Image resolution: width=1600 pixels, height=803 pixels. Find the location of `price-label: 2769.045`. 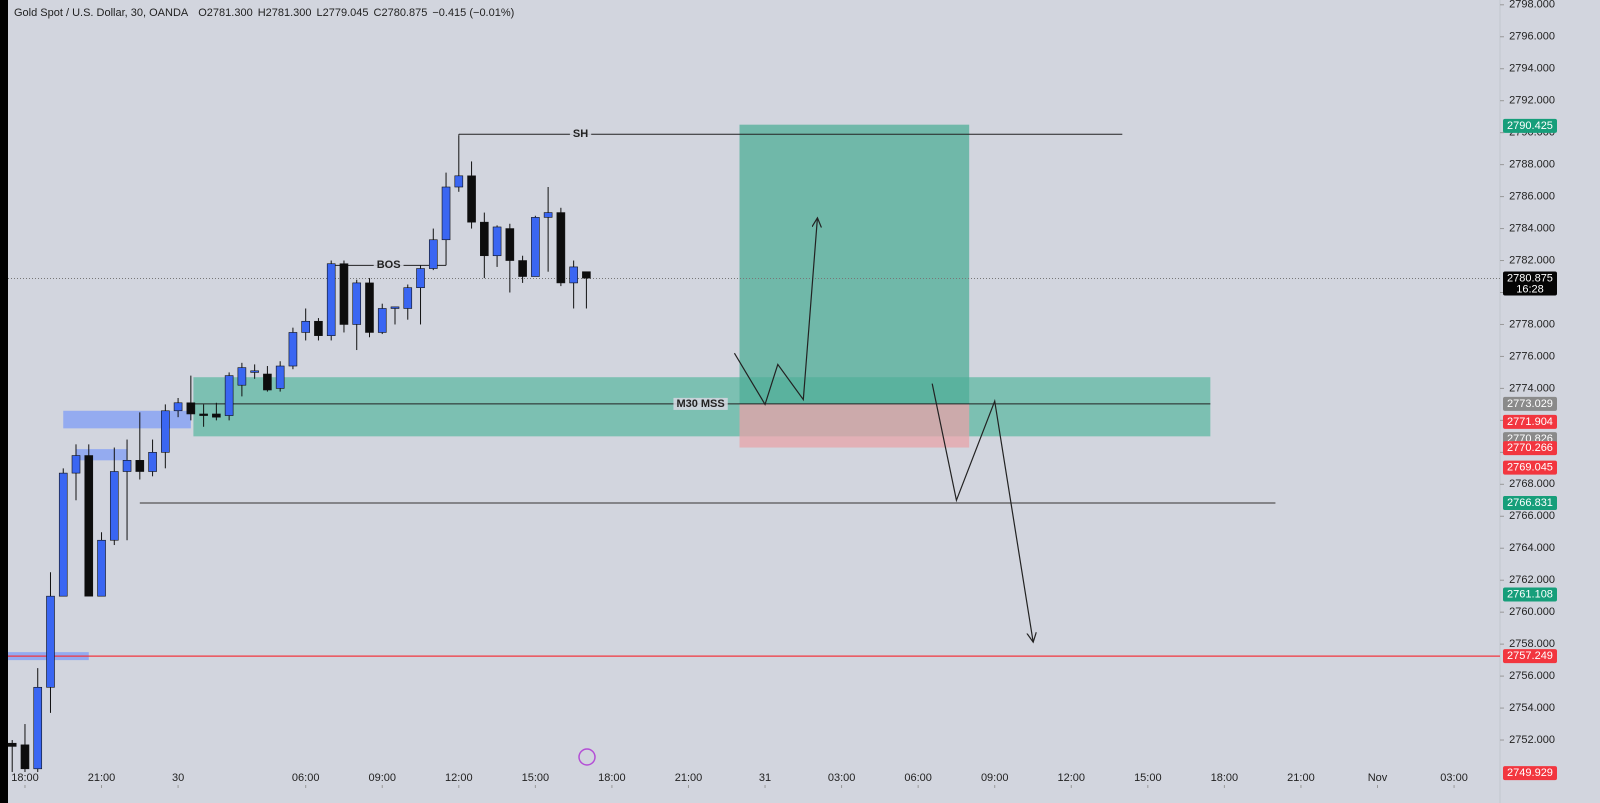

price-label: 2769.045 is located at coordinates (1530, 468).